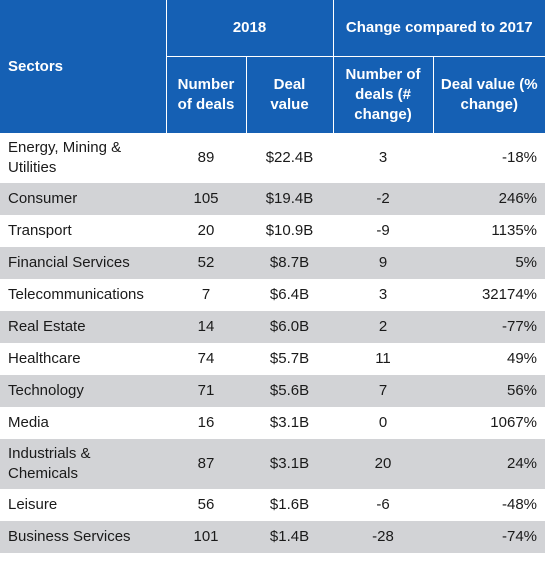  Describe the element at coordinates (489, 263) in the screenshot. I see `value-change-cell: 5%` at that location.